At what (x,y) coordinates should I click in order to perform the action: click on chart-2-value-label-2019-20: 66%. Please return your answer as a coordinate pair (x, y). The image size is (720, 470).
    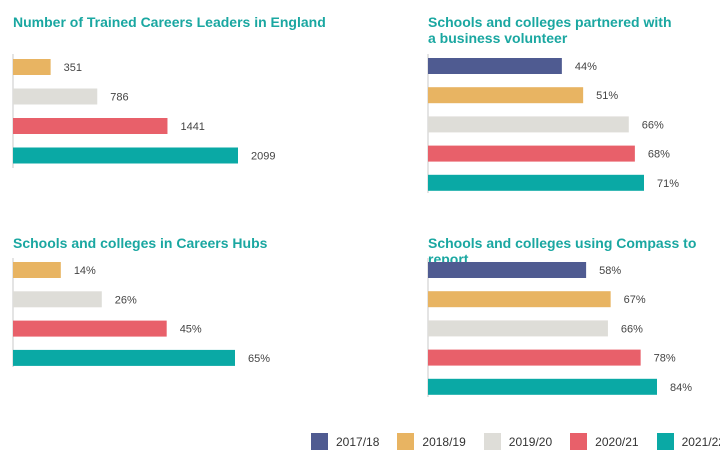
    Looking at the image, I should click on (653, 125).